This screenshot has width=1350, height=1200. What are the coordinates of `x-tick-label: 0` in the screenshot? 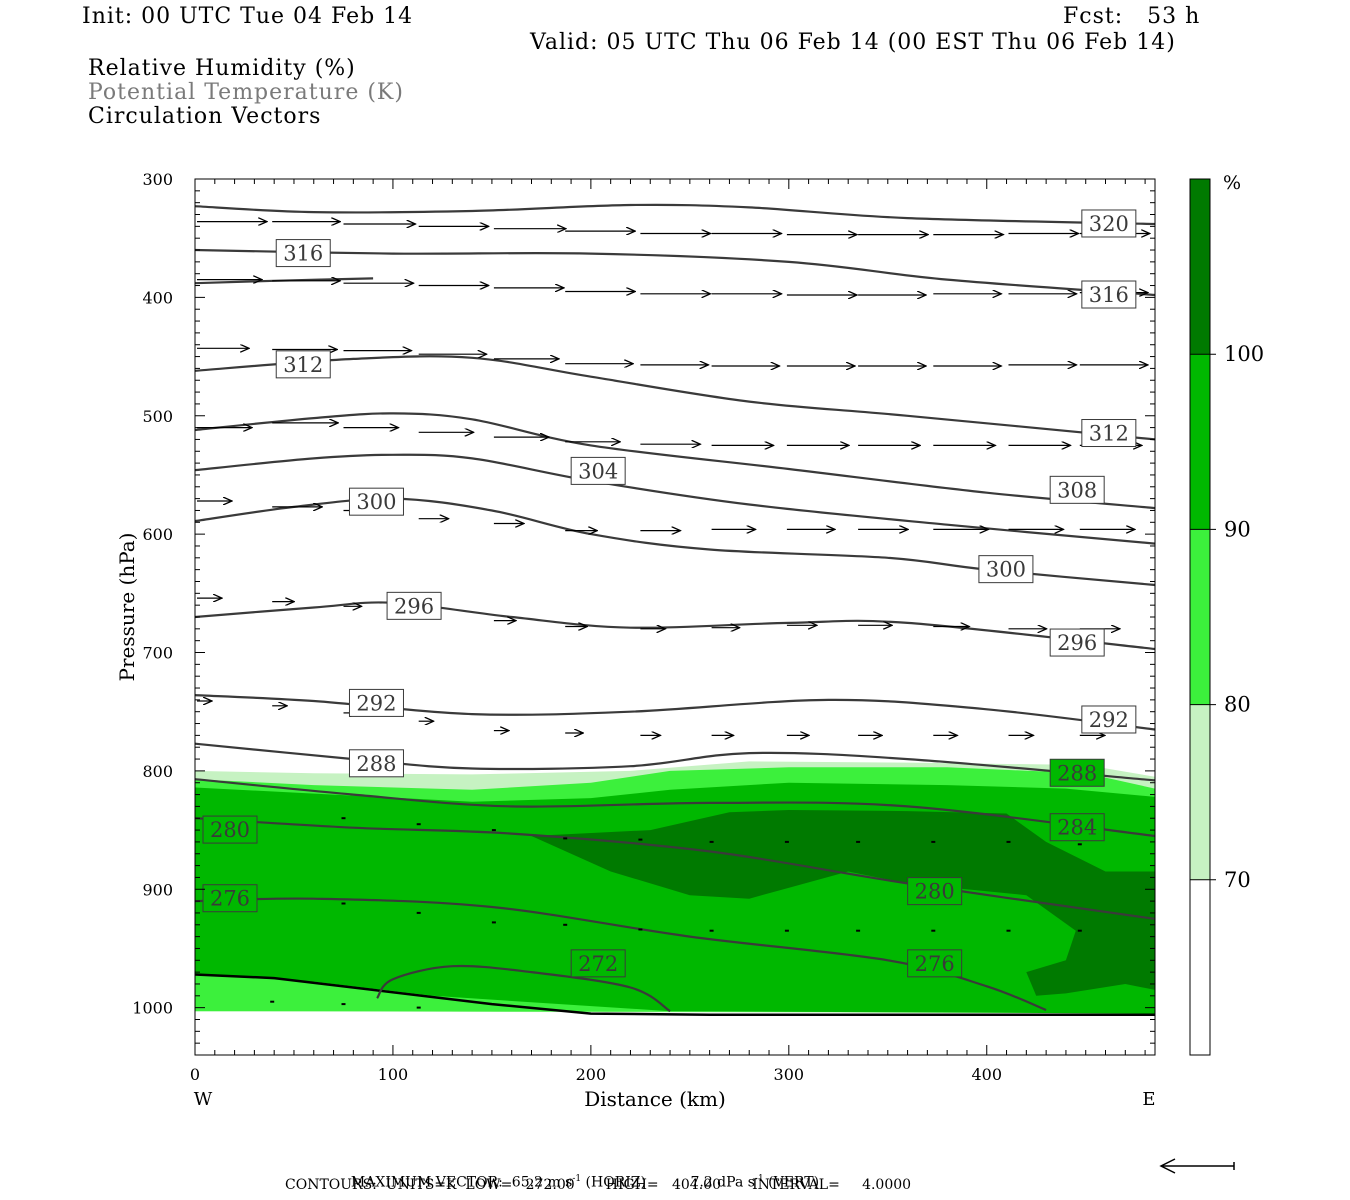 It's located at (195, 1074).